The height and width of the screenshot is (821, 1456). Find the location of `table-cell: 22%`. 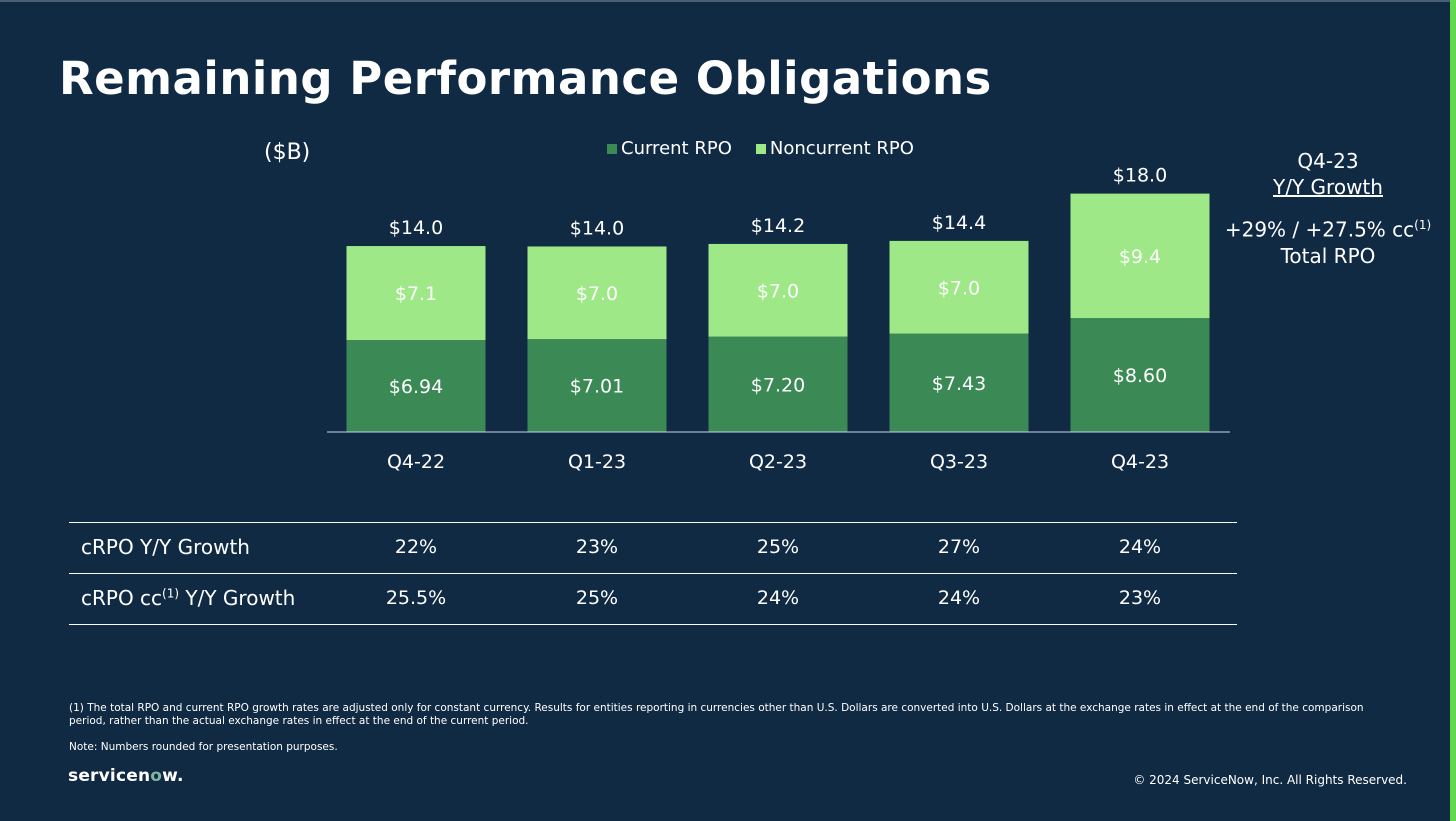

table-cell: 22% is located at coordinates (416, 547).